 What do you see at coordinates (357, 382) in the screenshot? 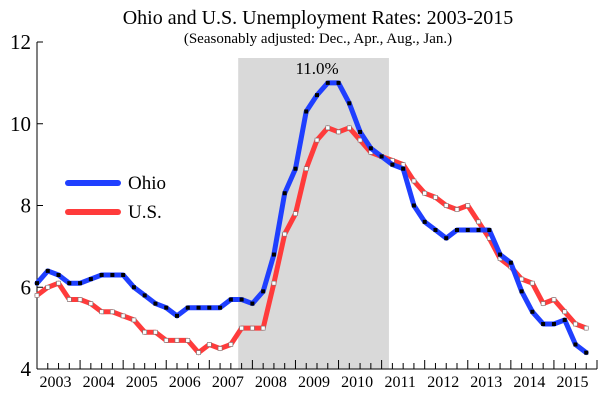
I see `x-tick-label: 2010` at bounding box center [357, 382].